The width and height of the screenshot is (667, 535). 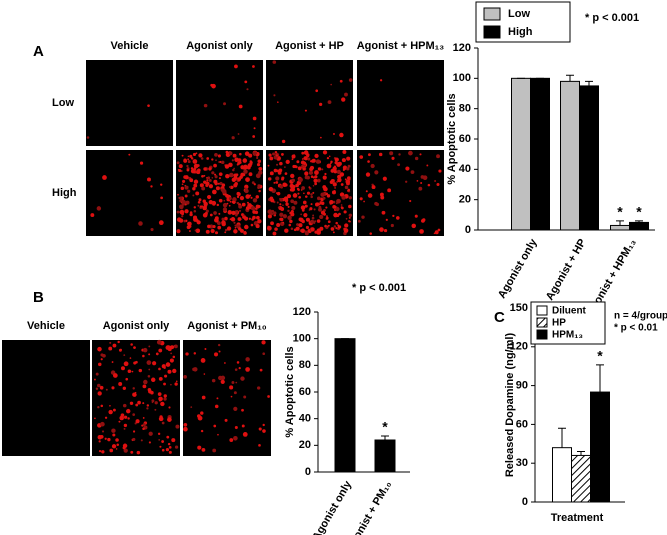 What do you see at coordinates (600, 378) in the screenshot?
I see `error-bar` at bounding box center [600, 378].